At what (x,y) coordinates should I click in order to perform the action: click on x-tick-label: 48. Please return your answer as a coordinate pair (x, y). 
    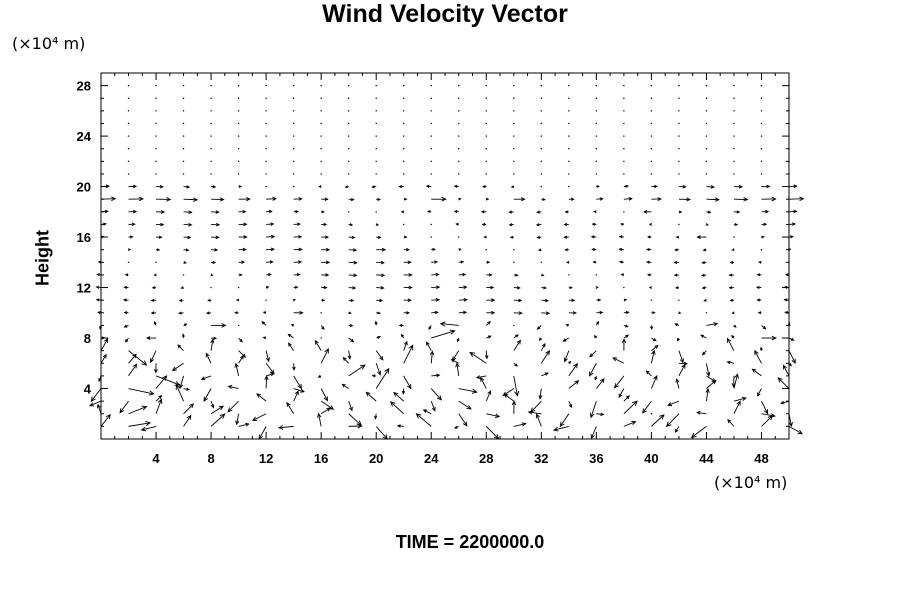
    Looking at the image, I should click on (761, 458).